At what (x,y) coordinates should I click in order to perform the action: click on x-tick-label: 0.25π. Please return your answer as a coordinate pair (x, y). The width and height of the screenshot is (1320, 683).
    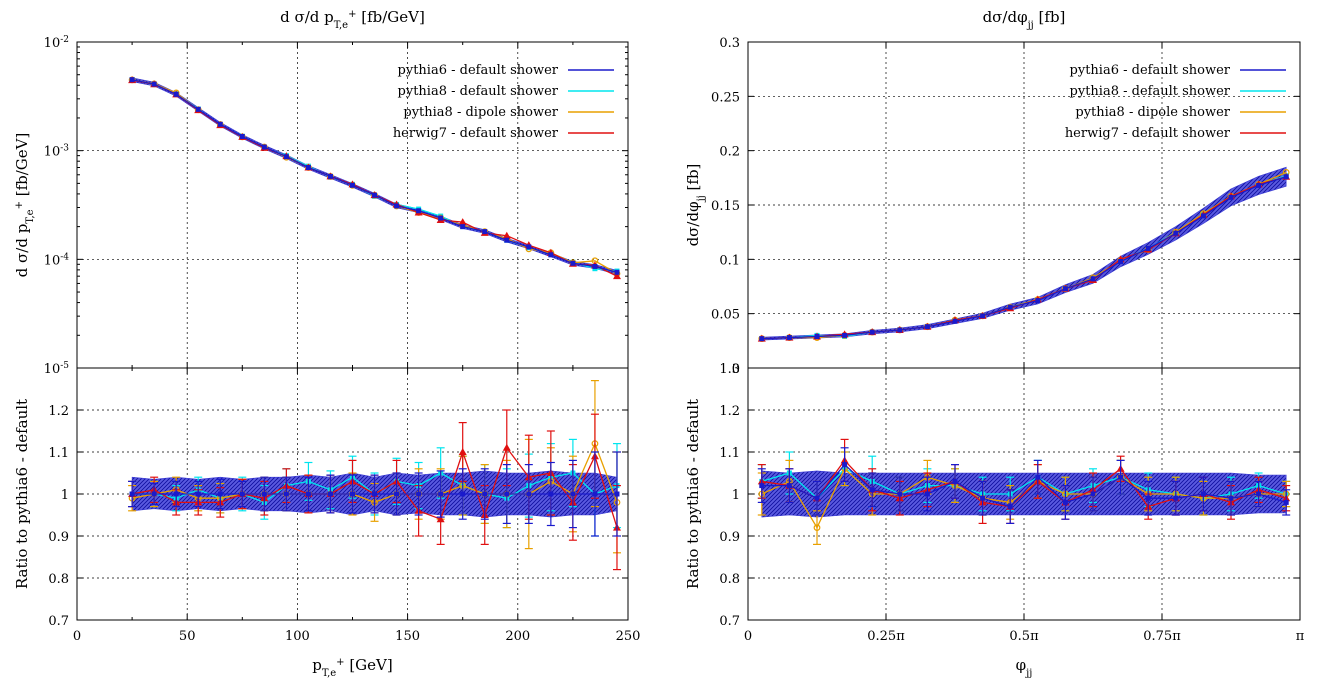
    Looking at the image, I should click on (886, 636).